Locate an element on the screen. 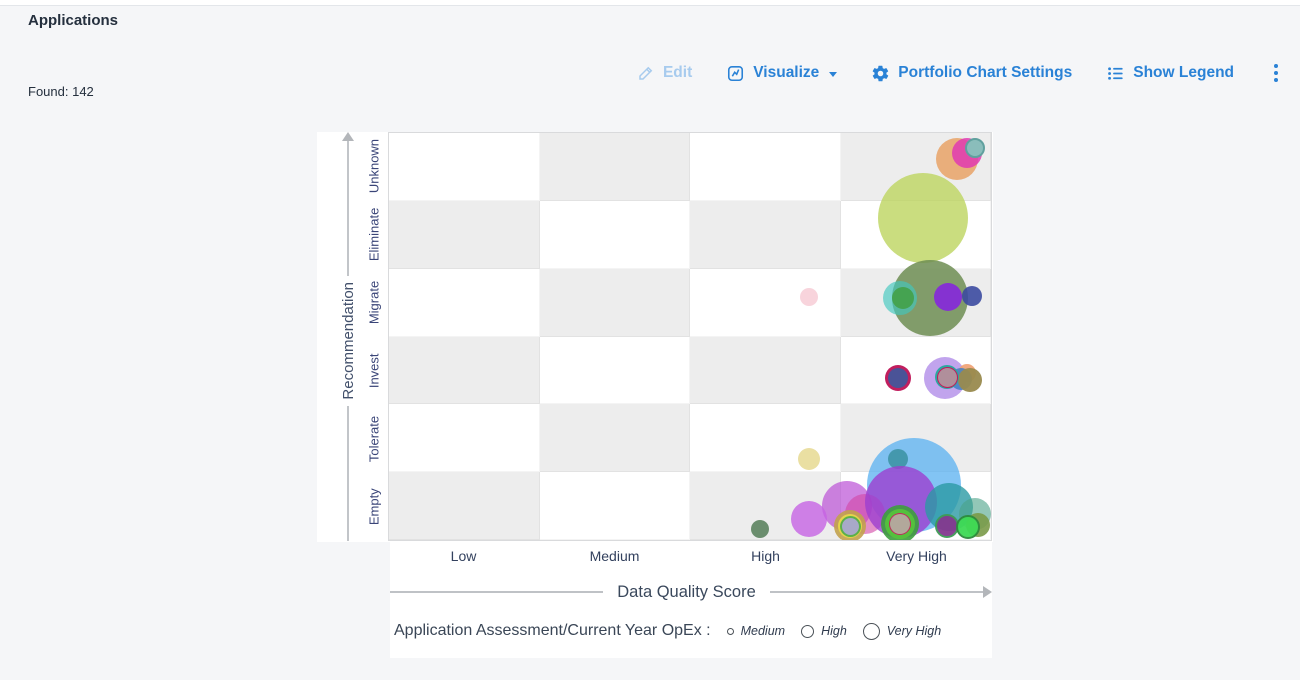 The width and height of the screenshot is (1300, 680). edit-button: Edit is located at coordinates (664, 73).